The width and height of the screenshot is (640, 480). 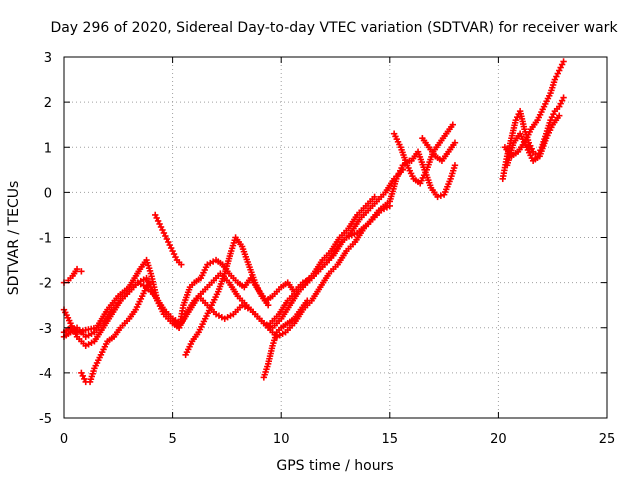 I want to click on y-tick-label: -4, so click(x=45, y=374).